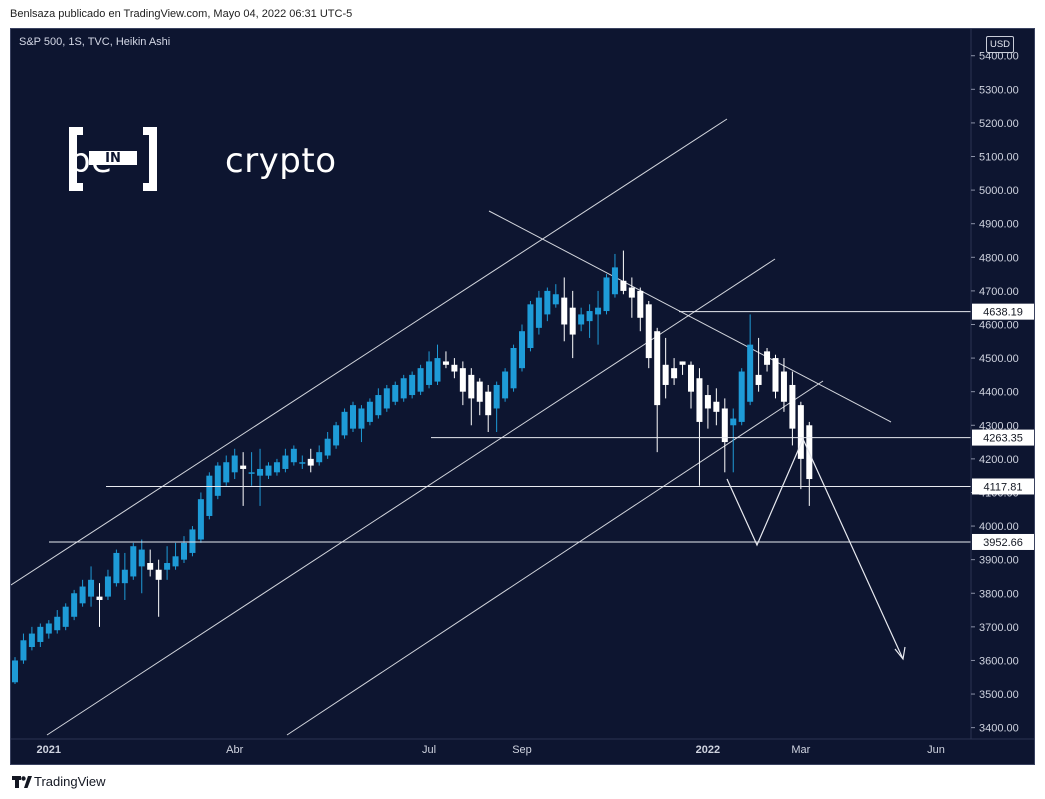  What do you see at coordinates (936, 750) in the screenshot?
I see `x-tick-label: Jun` at bounding box center [936, 750].